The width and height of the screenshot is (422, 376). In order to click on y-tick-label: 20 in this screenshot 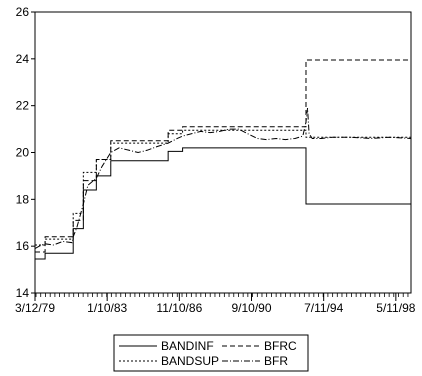, I will do `click(23, 153)`.